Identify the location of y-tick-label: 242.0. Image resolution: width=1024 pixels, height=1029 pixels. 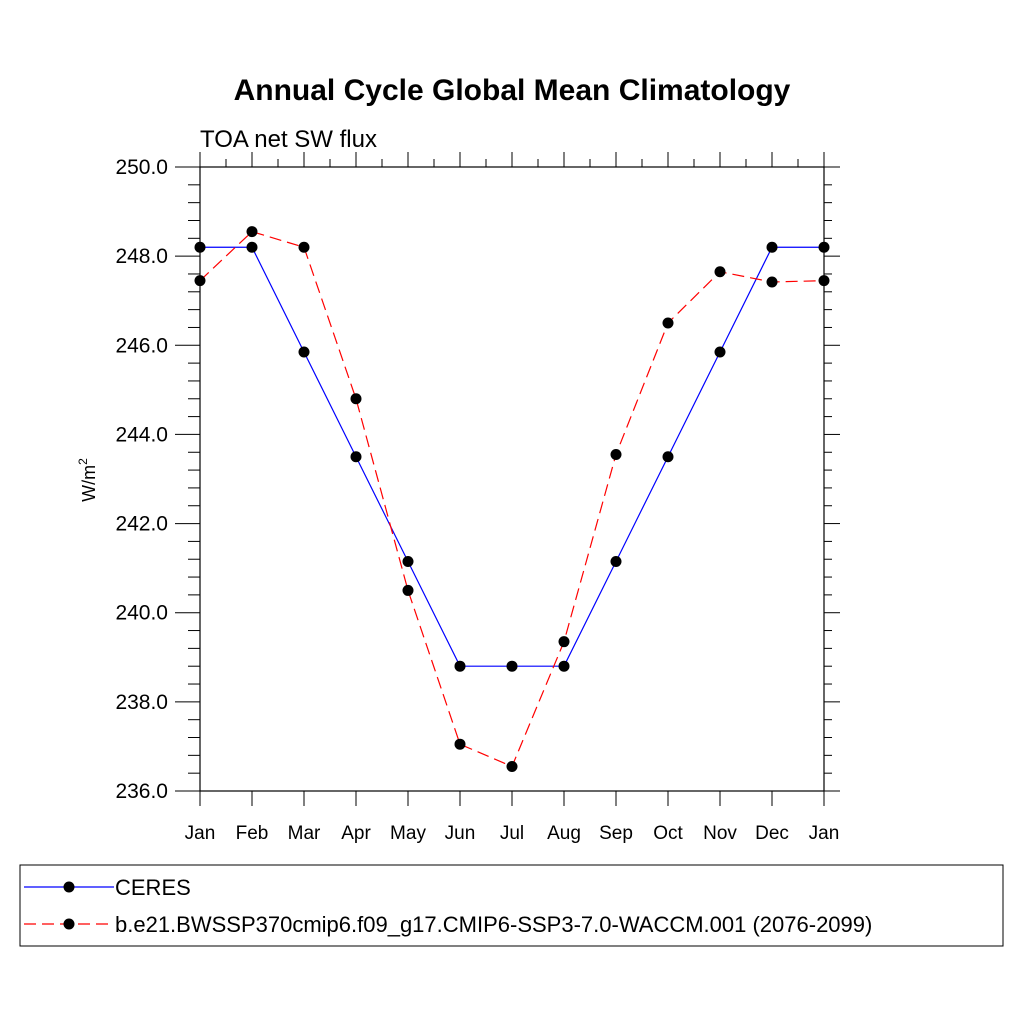
(141, 524).